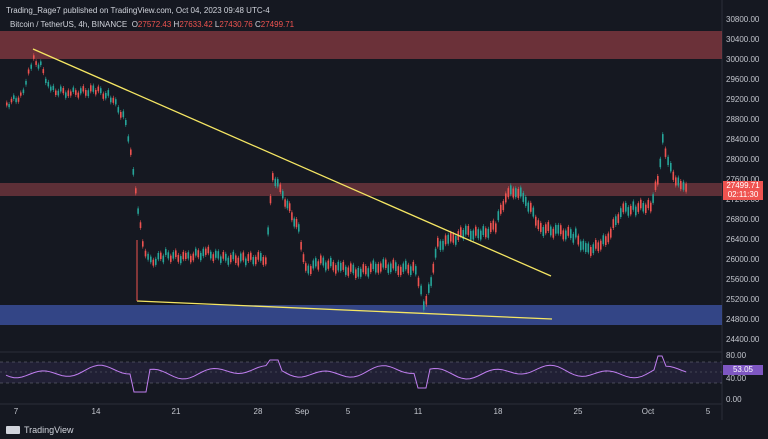 The width and height of the screenshot is (768, 439). Describe the element at coordinates (743, 99) in the screenshot. I see `price-tick: 29200.00` at that location.